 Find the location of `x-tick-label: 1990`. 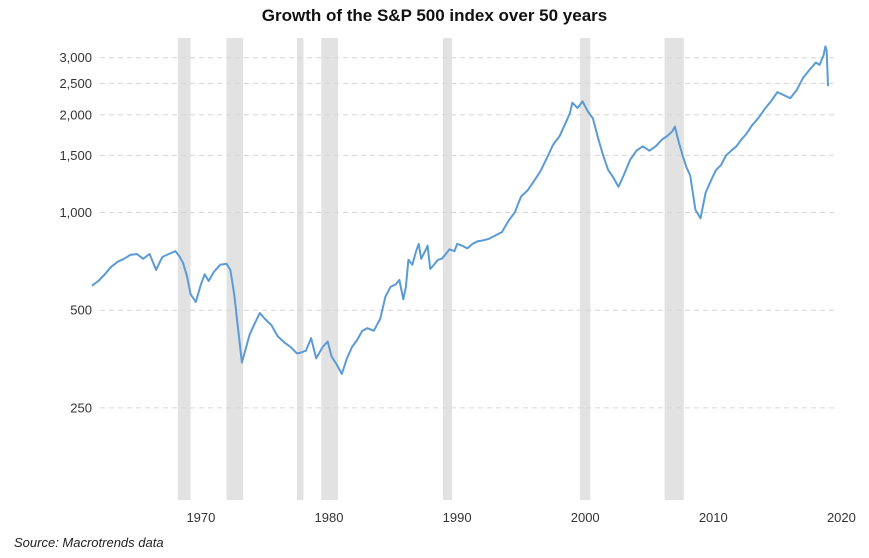

x-tick-label: 1990 is located at coordinates (457, 517).